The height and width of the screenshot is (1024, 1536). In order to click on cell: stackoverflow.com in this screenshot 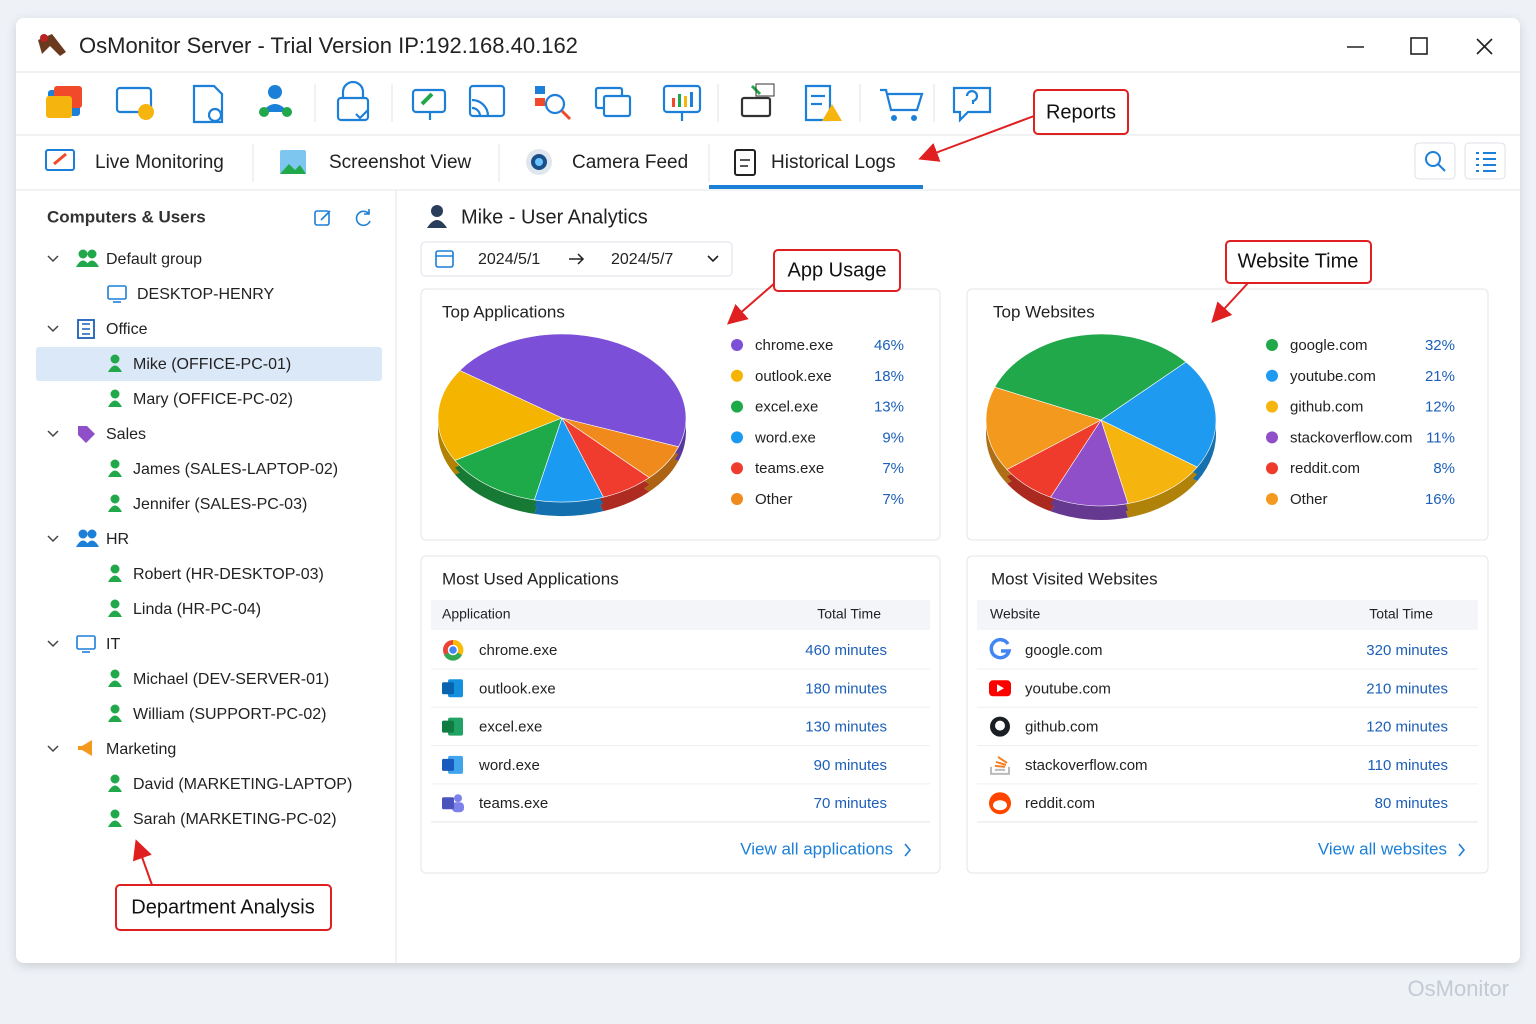, I will do `click(1086, 765)`.